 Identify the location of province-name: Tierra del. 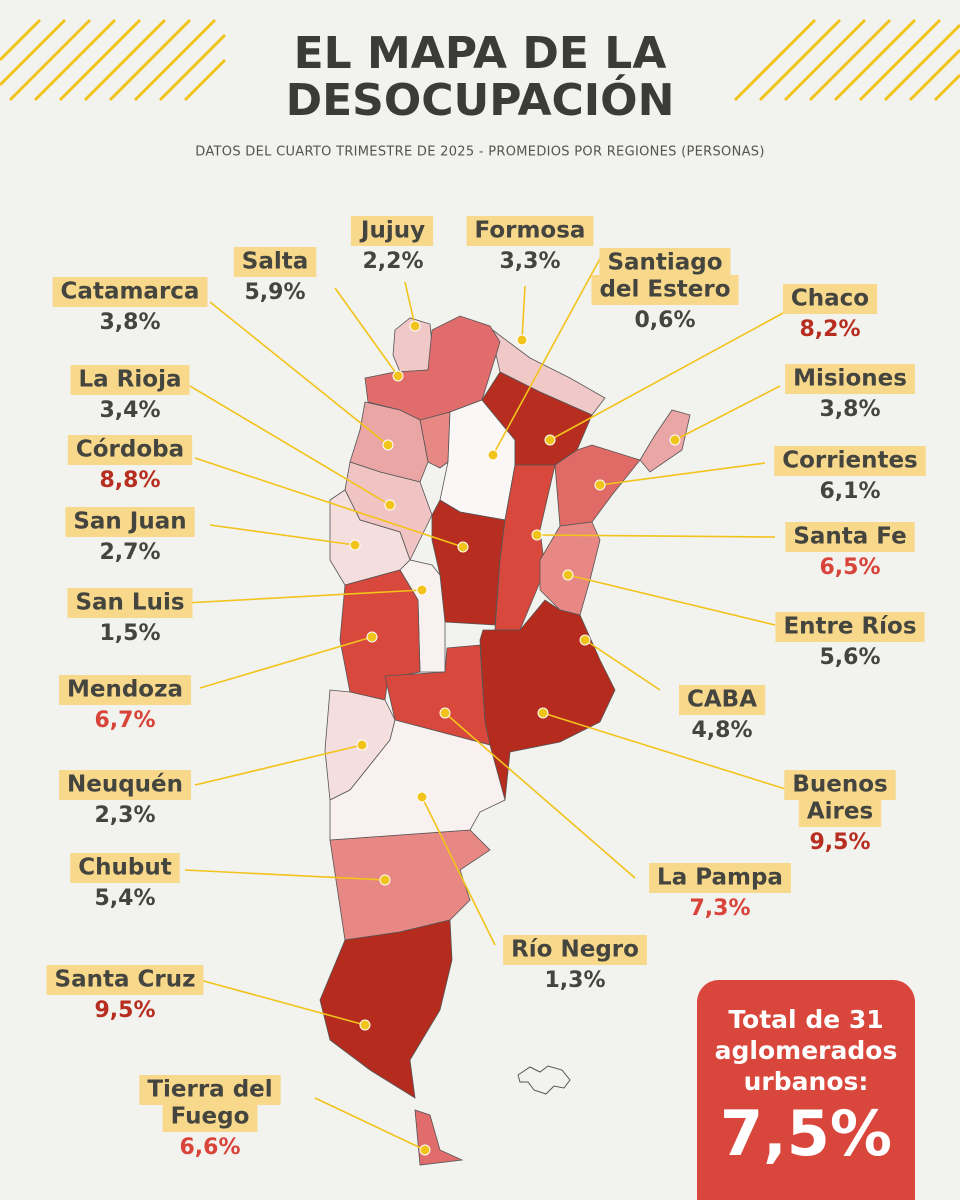
(209, 1090).